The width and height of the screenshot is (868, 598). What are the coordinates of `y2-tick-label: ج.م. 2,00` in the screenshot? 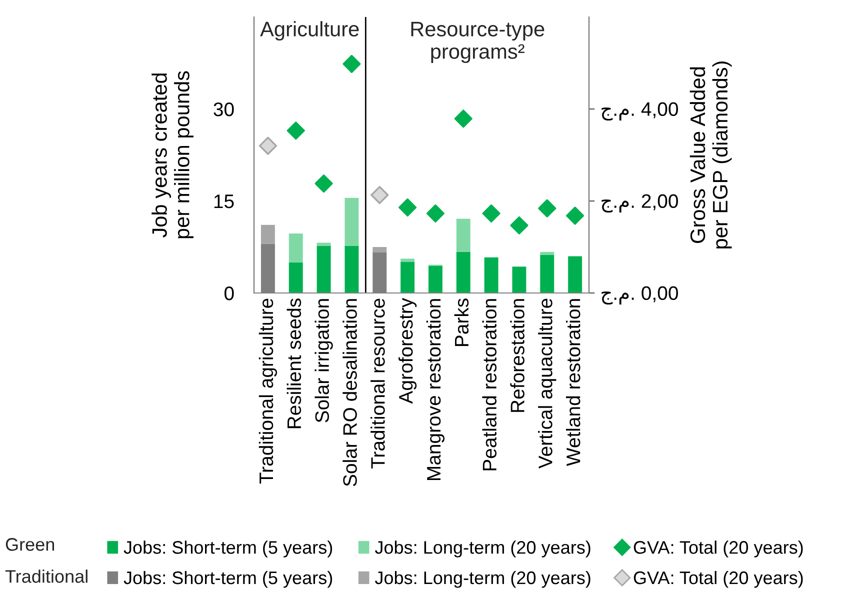 It's located at (640, 203).